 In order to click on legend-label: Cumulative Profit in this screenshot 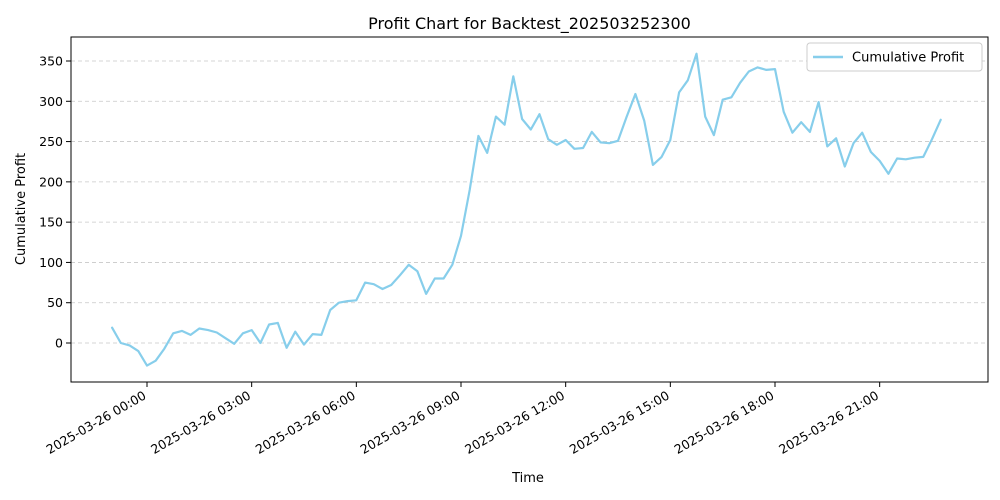, I will do `click(908, 58)`.